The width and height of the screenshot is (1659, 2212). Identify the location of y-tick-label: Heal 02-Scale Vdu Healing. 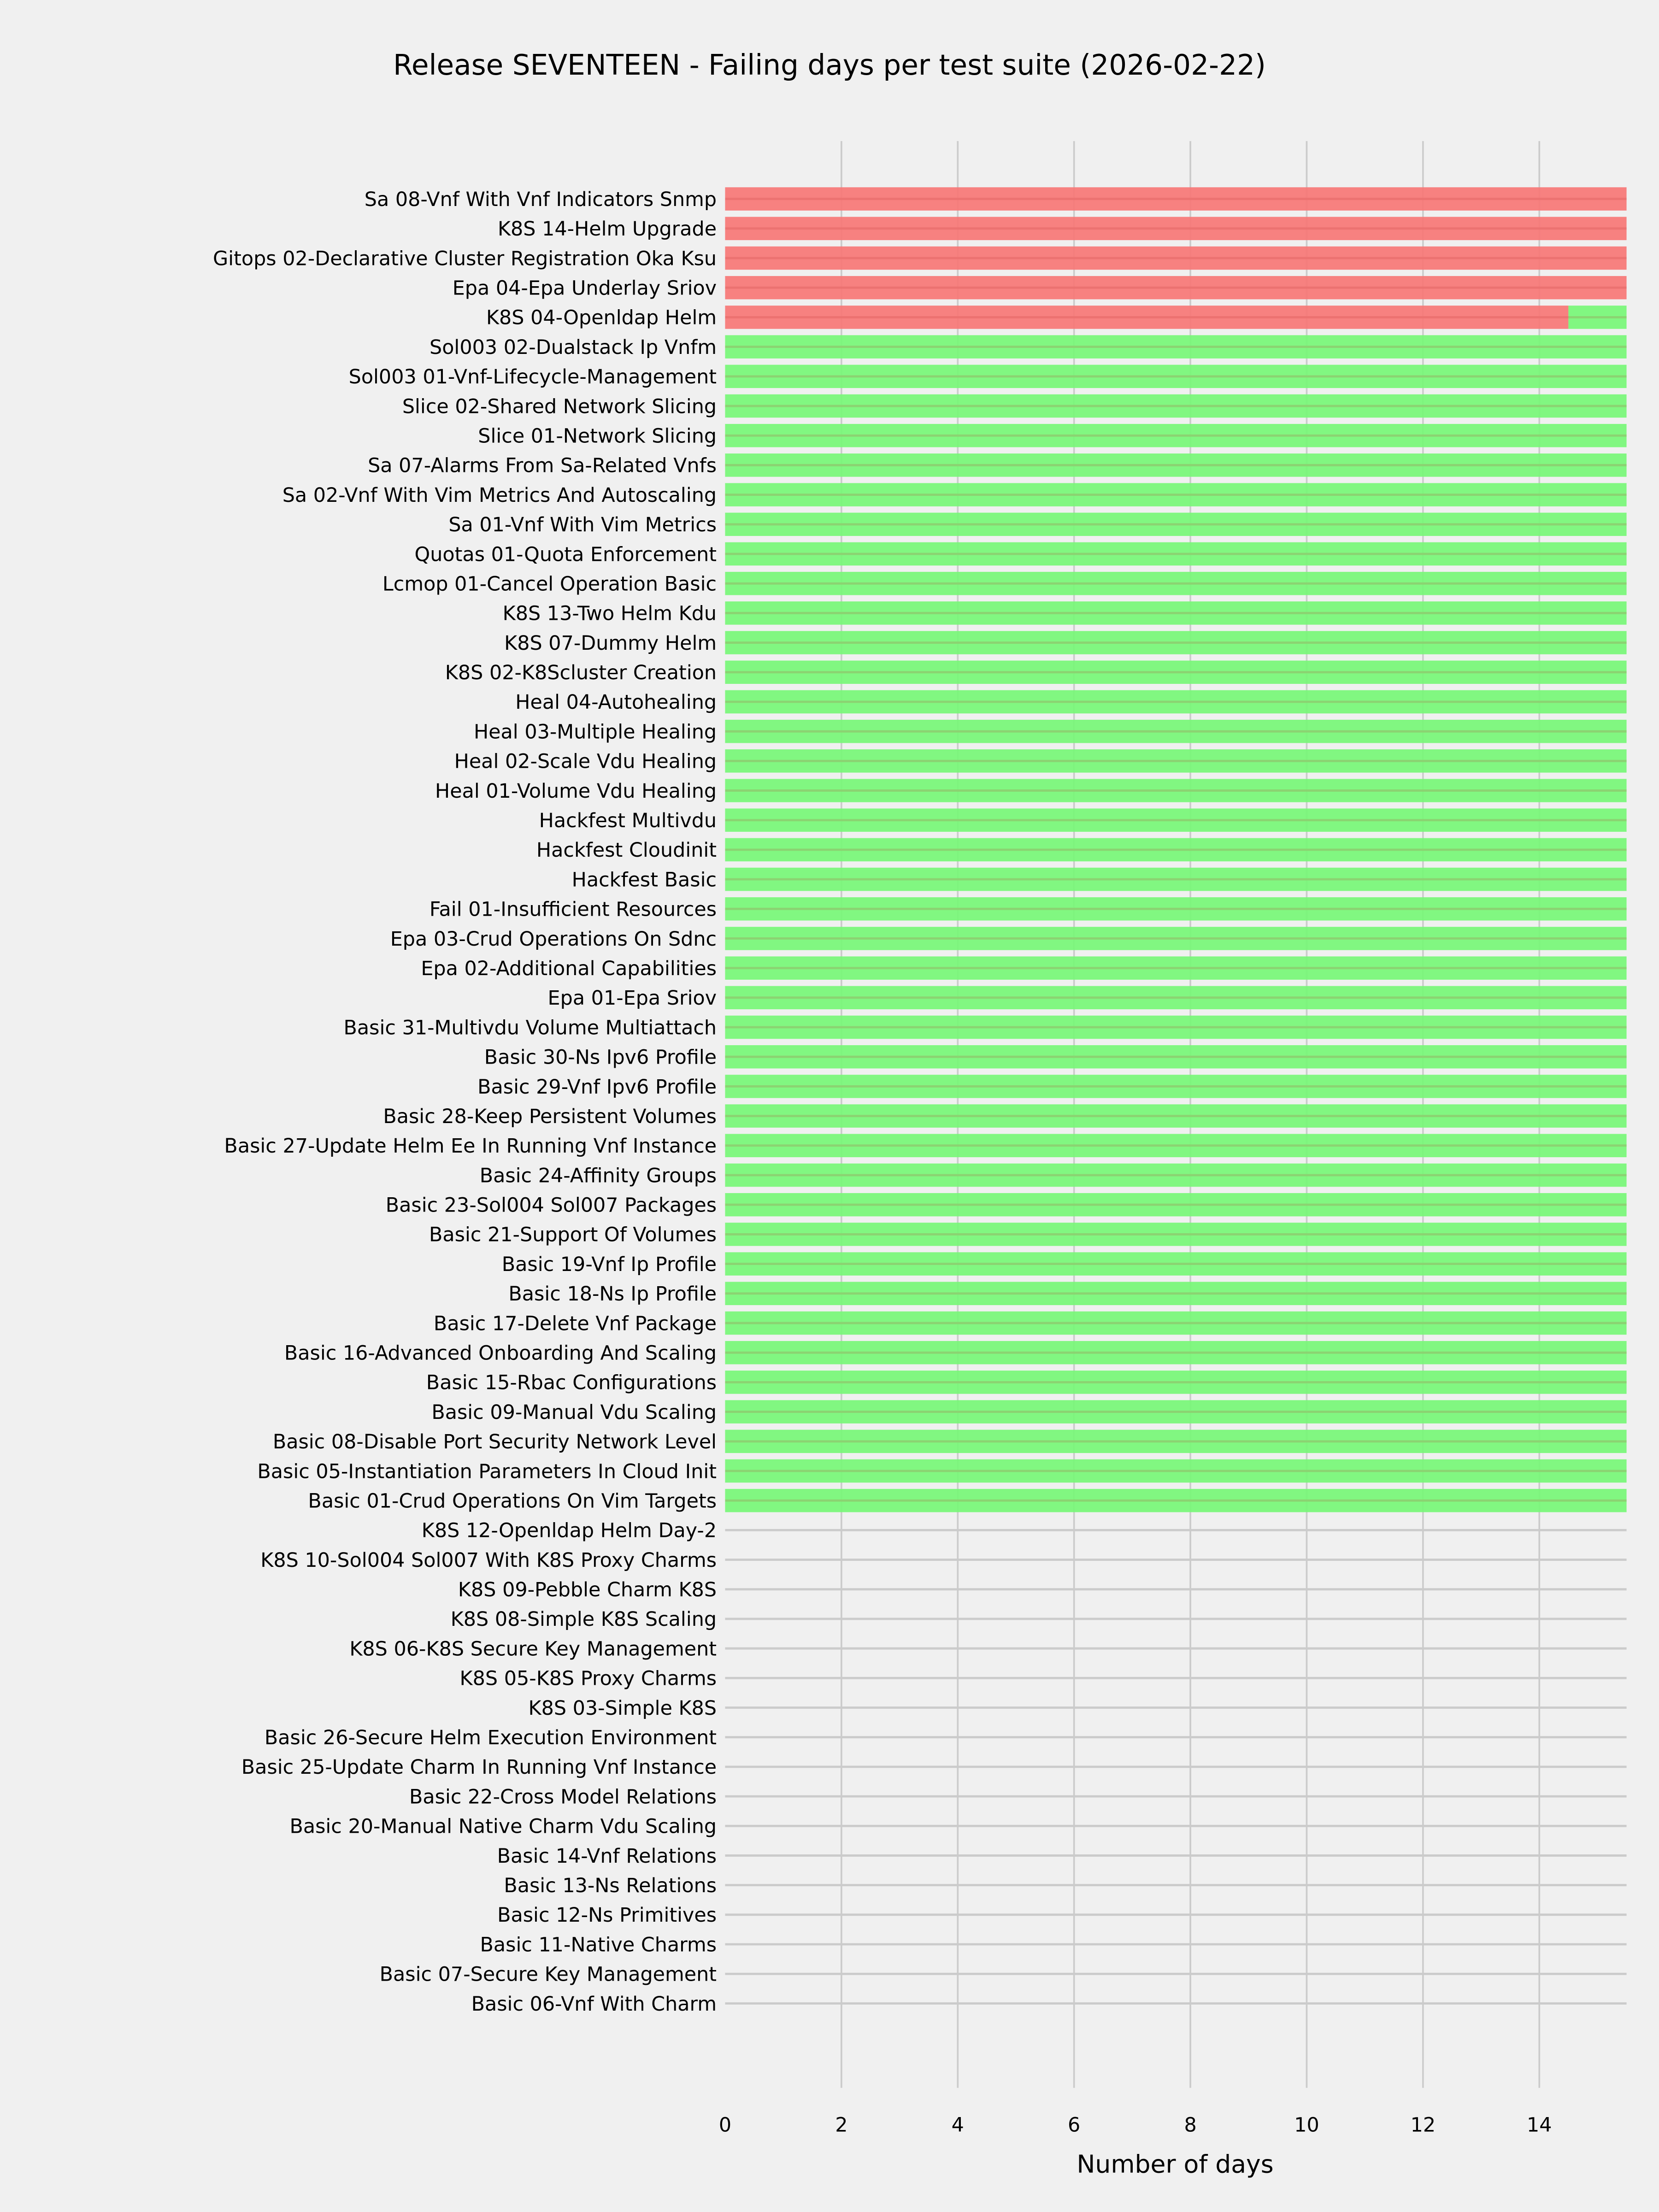
(585, 761).